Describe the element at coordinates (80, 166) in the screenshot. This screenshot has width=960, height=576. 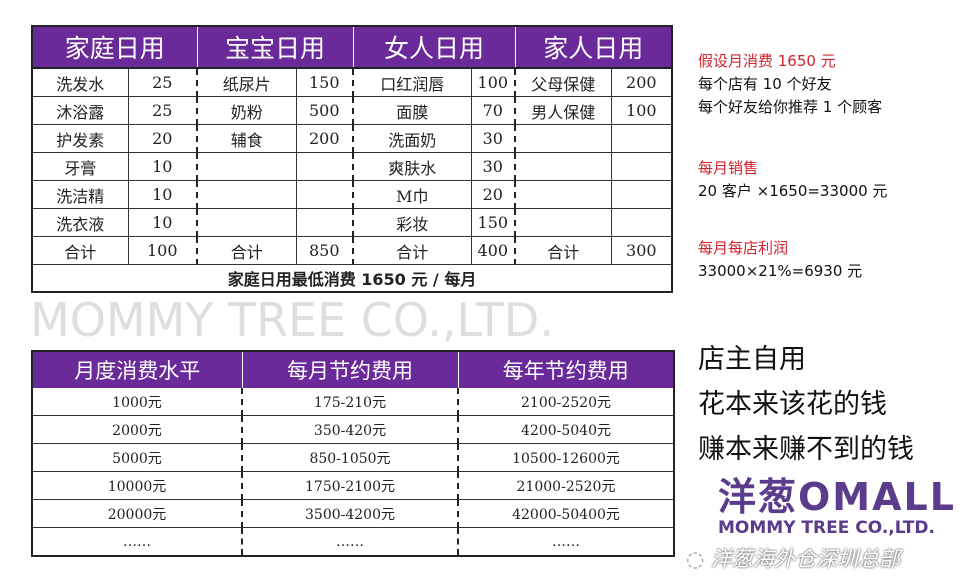
I see `item-name-cell: 牙膏` at that location.